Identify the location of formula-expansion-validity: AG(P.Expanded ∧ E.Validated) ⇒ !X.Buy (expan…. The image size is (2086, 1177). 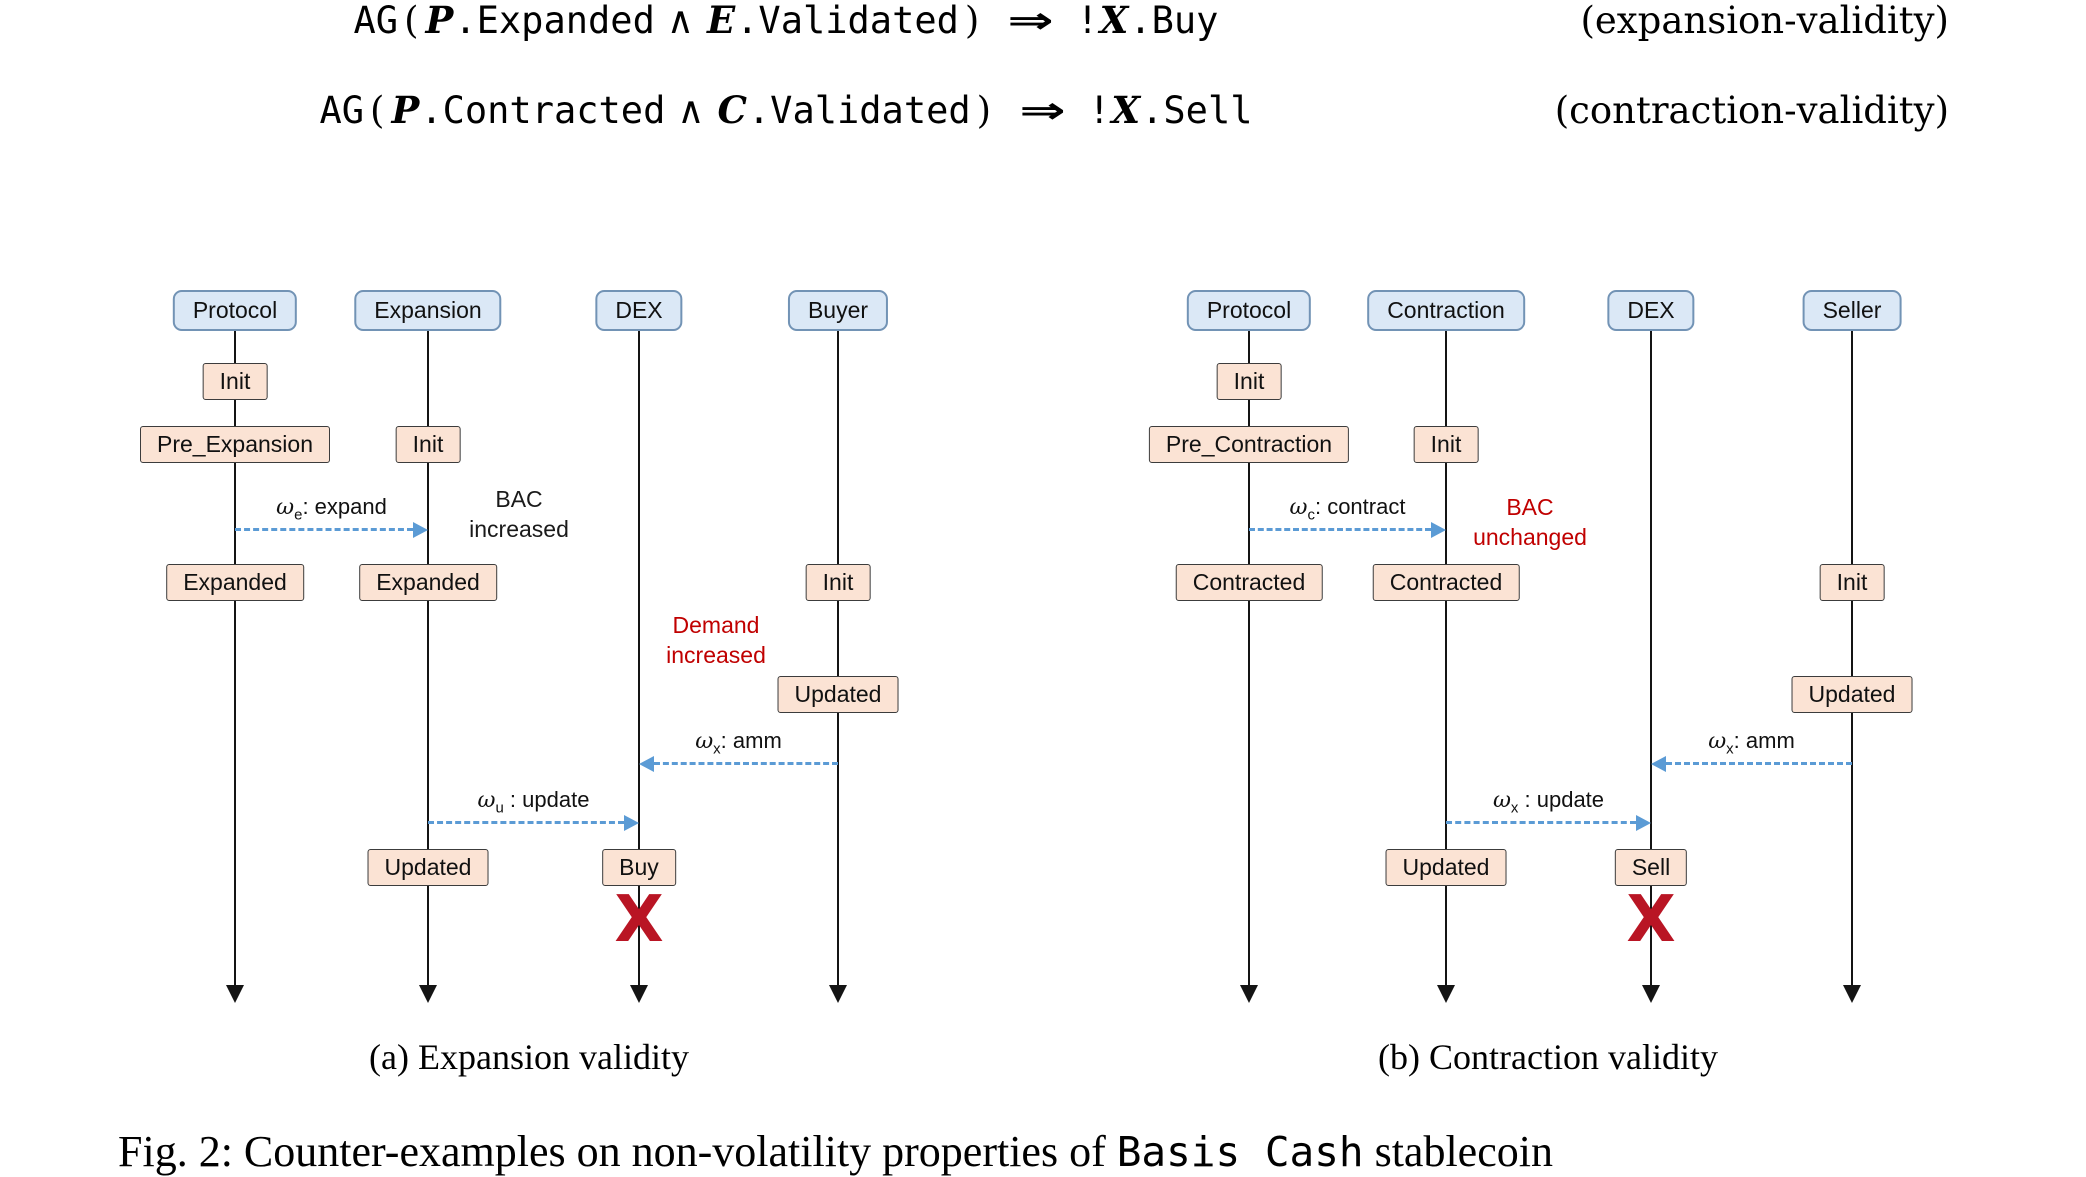
(1117, 21).